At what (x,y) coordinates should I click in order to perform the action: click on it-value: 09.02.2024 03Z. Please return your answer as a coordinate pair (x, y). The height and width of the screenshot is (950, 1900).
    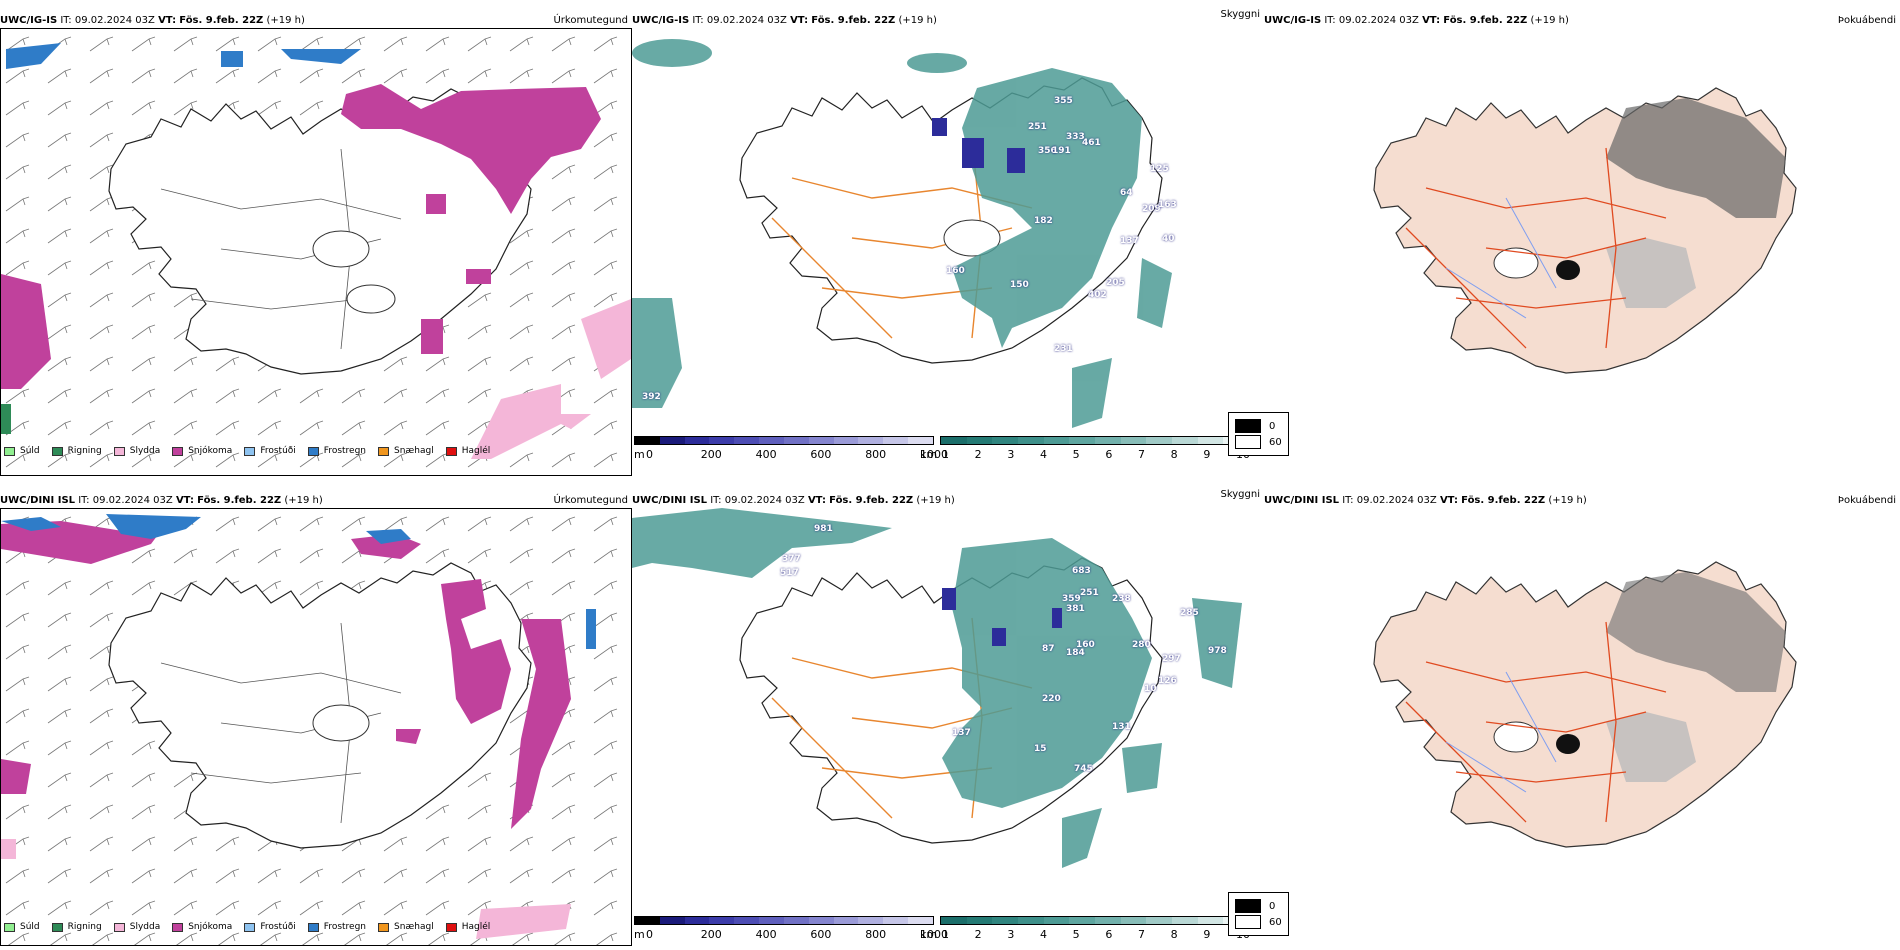
    Looking at the image, I should click on (1396, 500).